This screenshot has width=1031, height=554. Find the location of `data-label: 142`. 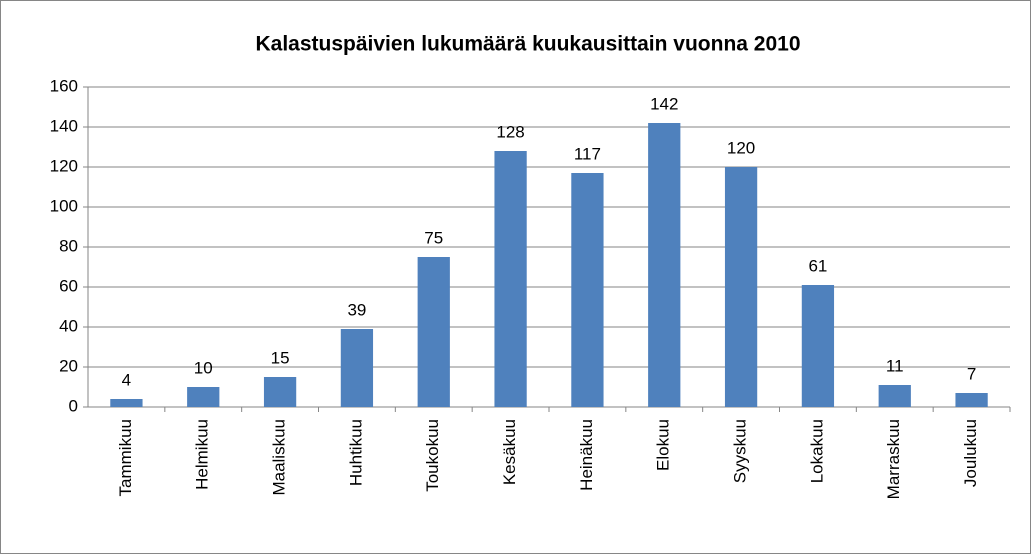

data-label: 142 is located at coordinates (664, 103).